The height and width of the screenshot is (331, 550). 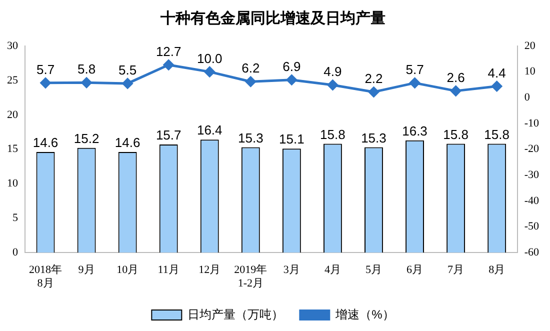 What do you see at coordinates (373, 270) in the screenshot?
I see `x-tick-label: 5月` at bounding box center [373, 270].